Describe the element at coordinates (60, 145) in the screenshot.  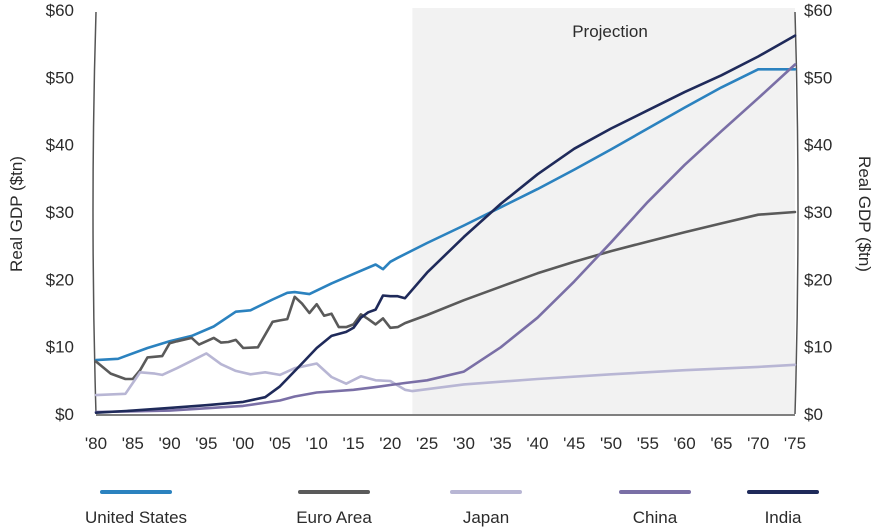
I see `y-tick-left: $40` at that location.